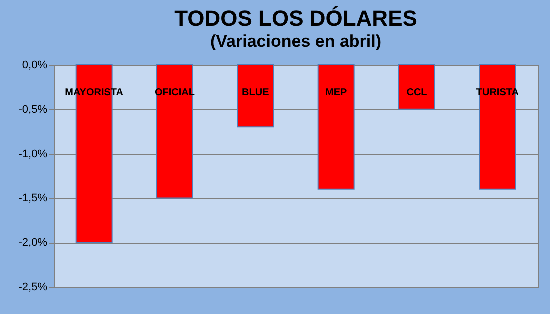 The height and width of the screenshot is (324, 560). What do you see at coordinates (296, 41) in the screenshot?
I see `chart-subtitle: (Variaciones en abril)` at bounding box center [296, 41].